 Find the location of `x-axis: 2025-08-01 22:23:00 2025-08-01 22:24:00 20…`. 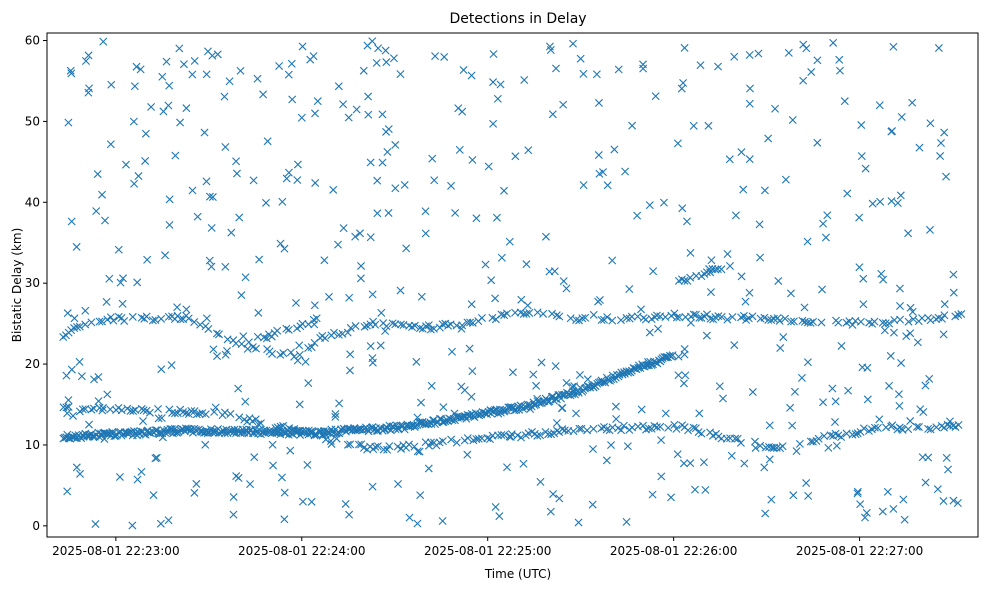

x-axis: 2025-08-01 22:23:00 2025-08-01 22:24:00 20… is located at coordinates (487, 547).